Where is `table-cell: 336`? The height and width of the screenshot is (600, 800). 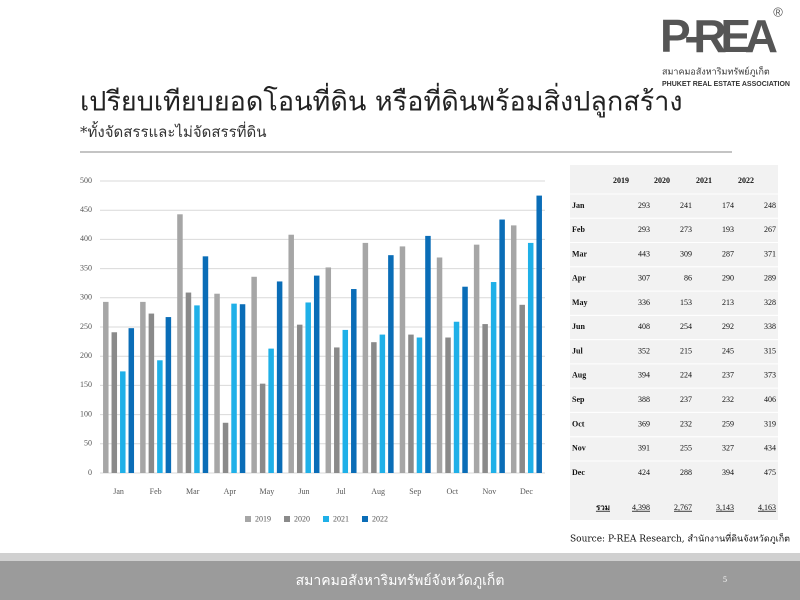
table-cell: 336 is located at coordinates (644, 302).